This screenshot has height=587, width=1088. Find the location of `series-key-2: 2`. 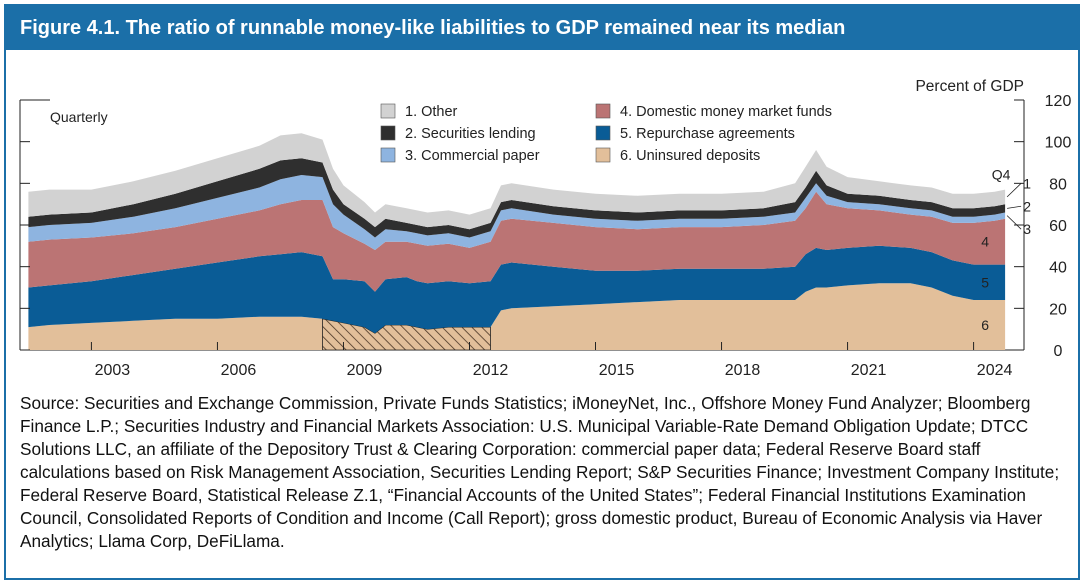

series-key-2: 2 is located at coordinates (1027, 206).